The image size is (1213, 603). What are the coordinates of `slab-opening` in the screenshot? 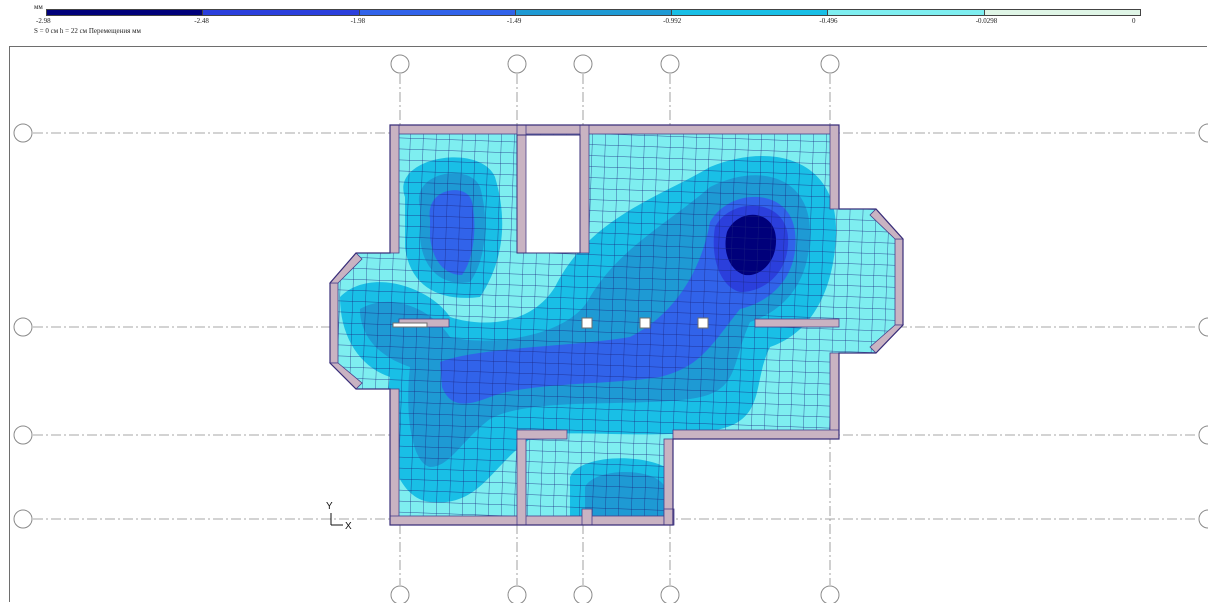 It's located at (548, 194).